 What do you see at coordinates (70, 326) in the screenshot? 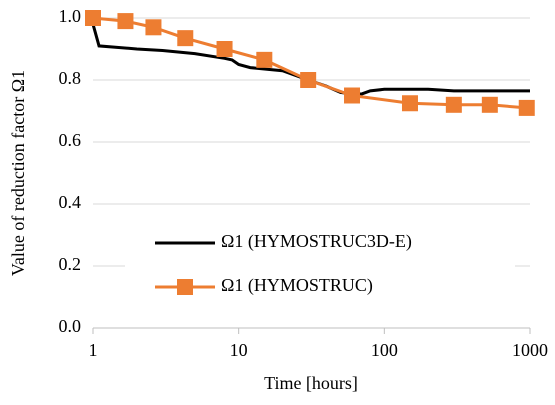
I see `y-tick-label: 0.0` at bounding box center [70, 326].